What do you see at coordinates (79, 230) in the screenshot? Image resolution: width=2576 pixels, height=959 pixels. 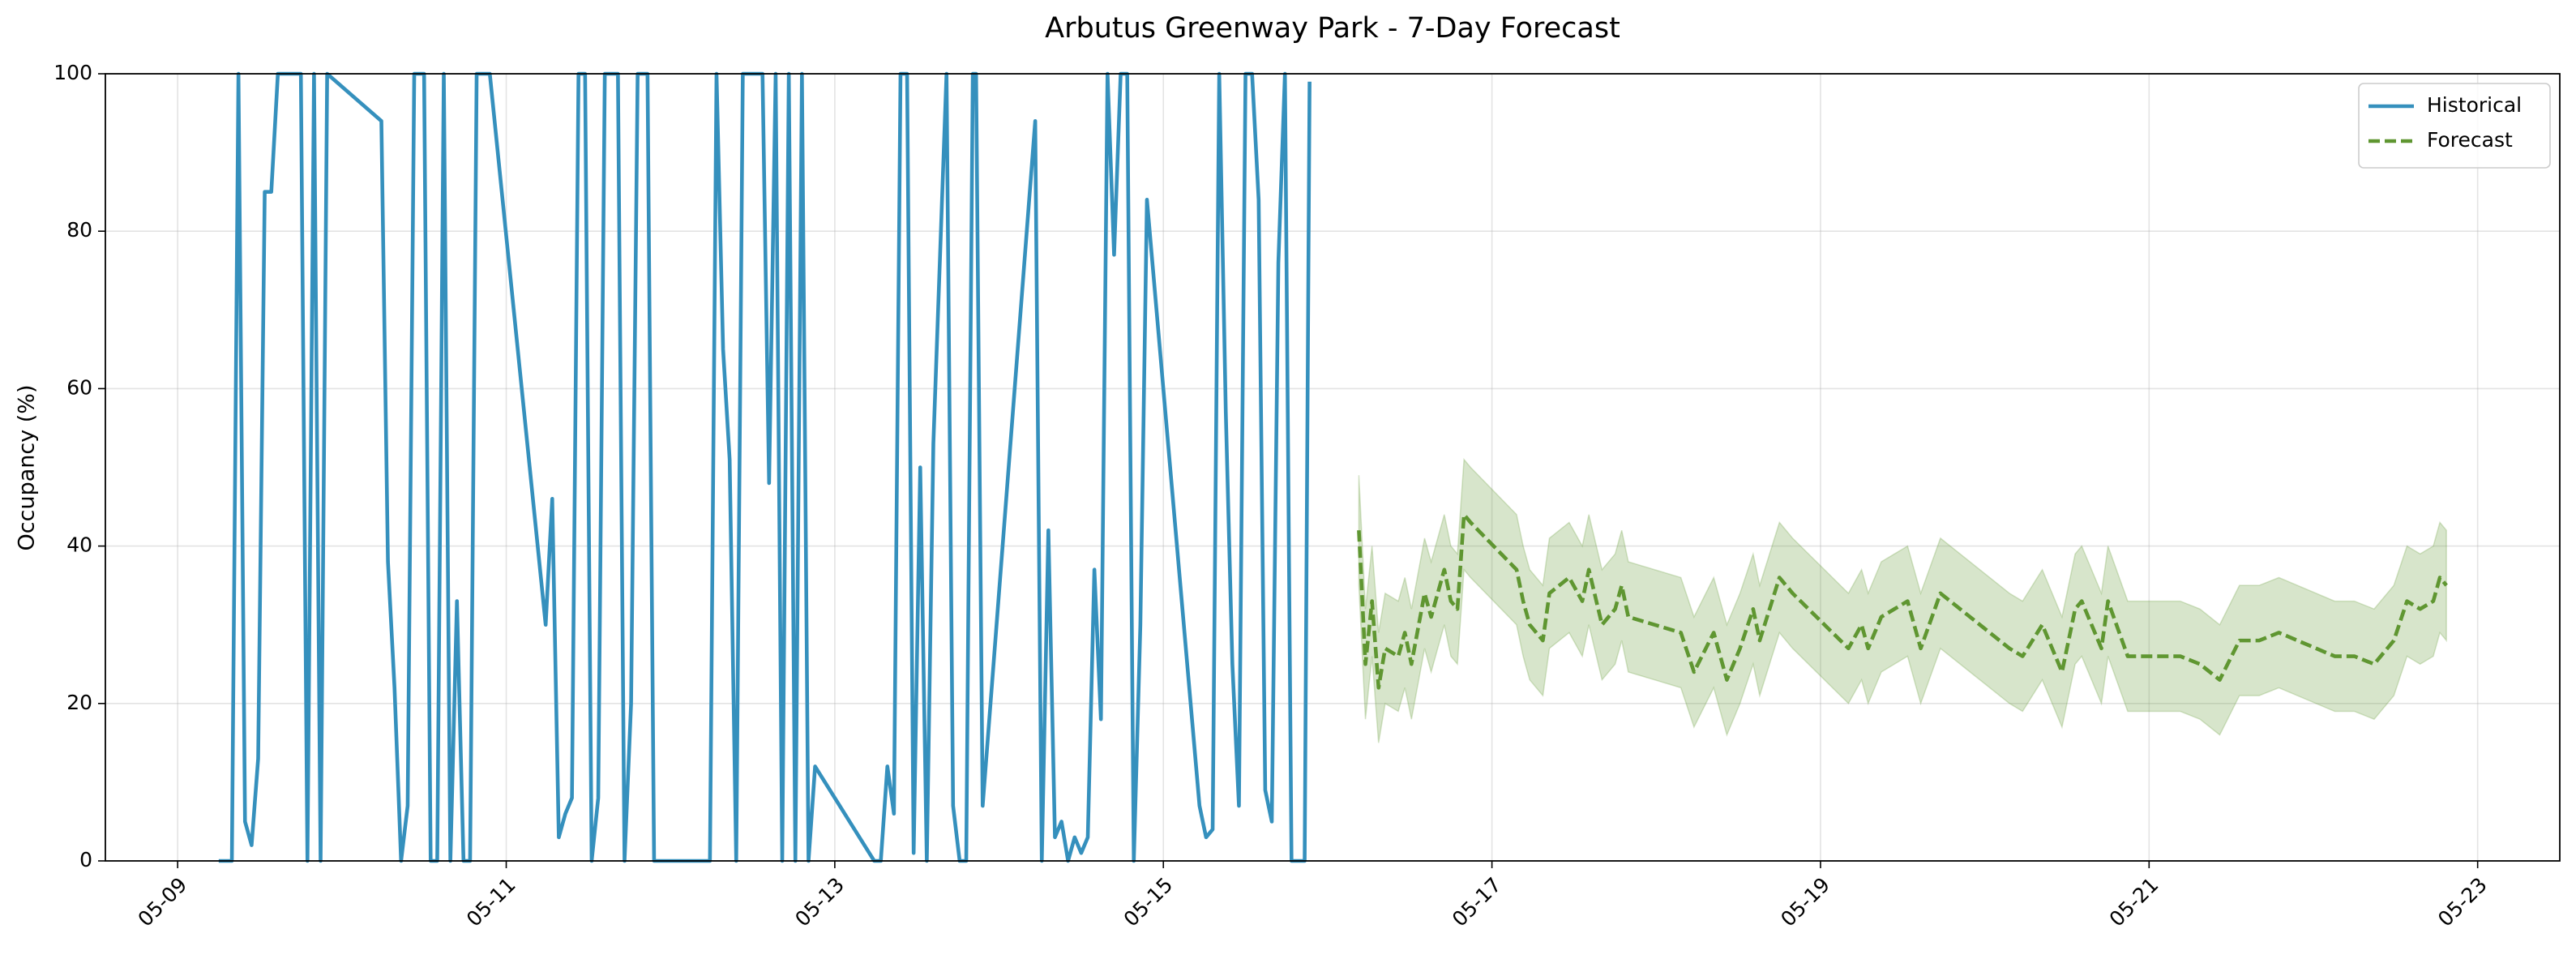 I see `y-tick-label: 80` at bounding box center [79, 230].